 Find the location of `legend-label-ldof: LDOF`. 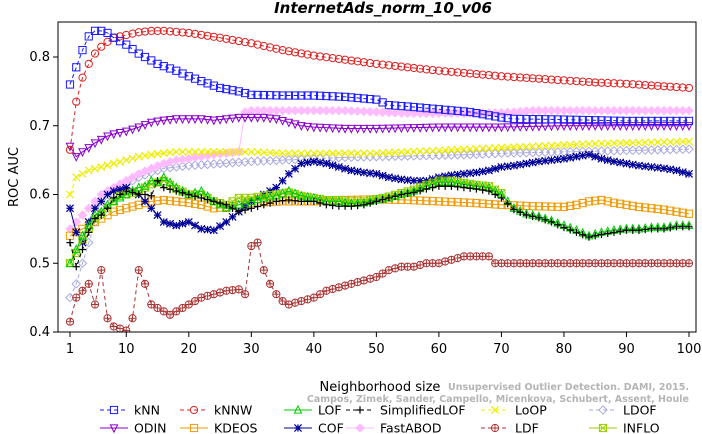

legend-label-ldof: LDOF is located at coordinates (640, 410).